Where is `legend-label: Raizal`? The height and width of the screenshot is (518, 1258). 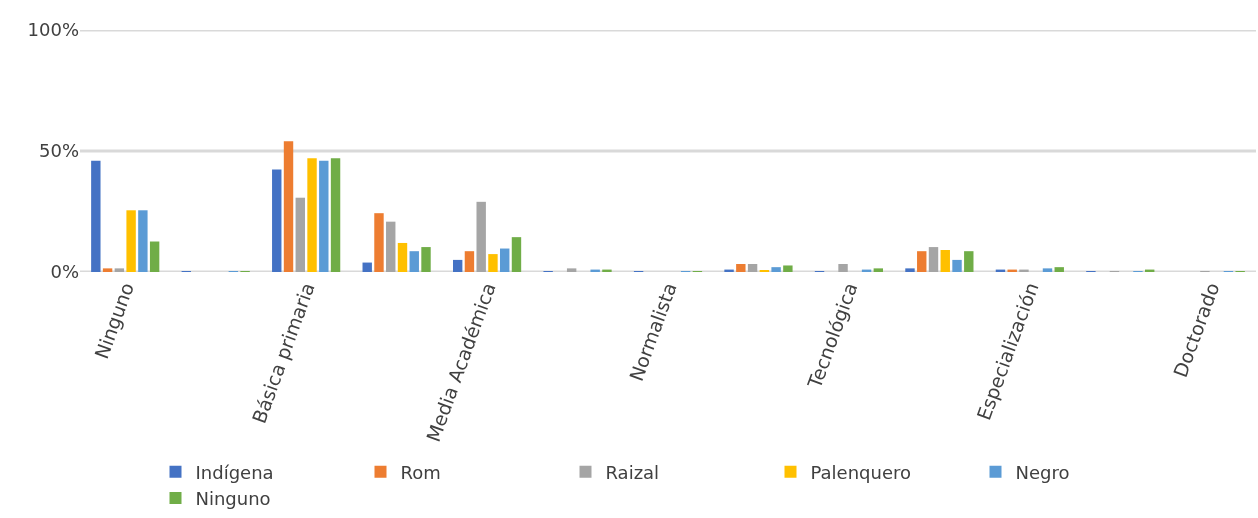
legend-label: Raizal is located at coordinates (632, 472).